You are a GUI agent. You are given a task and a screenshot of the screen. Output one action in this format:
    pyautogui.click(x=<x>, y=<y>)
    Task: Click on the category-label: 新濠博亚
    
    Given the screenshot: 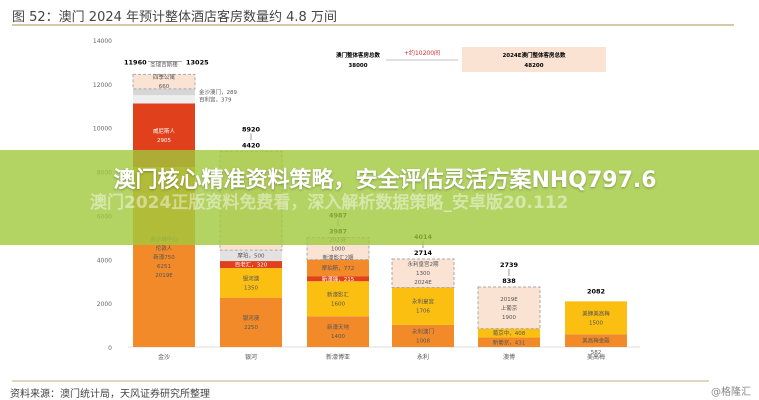 What is the action you would take?
    pyautogui.click(x=338, y=357)
    